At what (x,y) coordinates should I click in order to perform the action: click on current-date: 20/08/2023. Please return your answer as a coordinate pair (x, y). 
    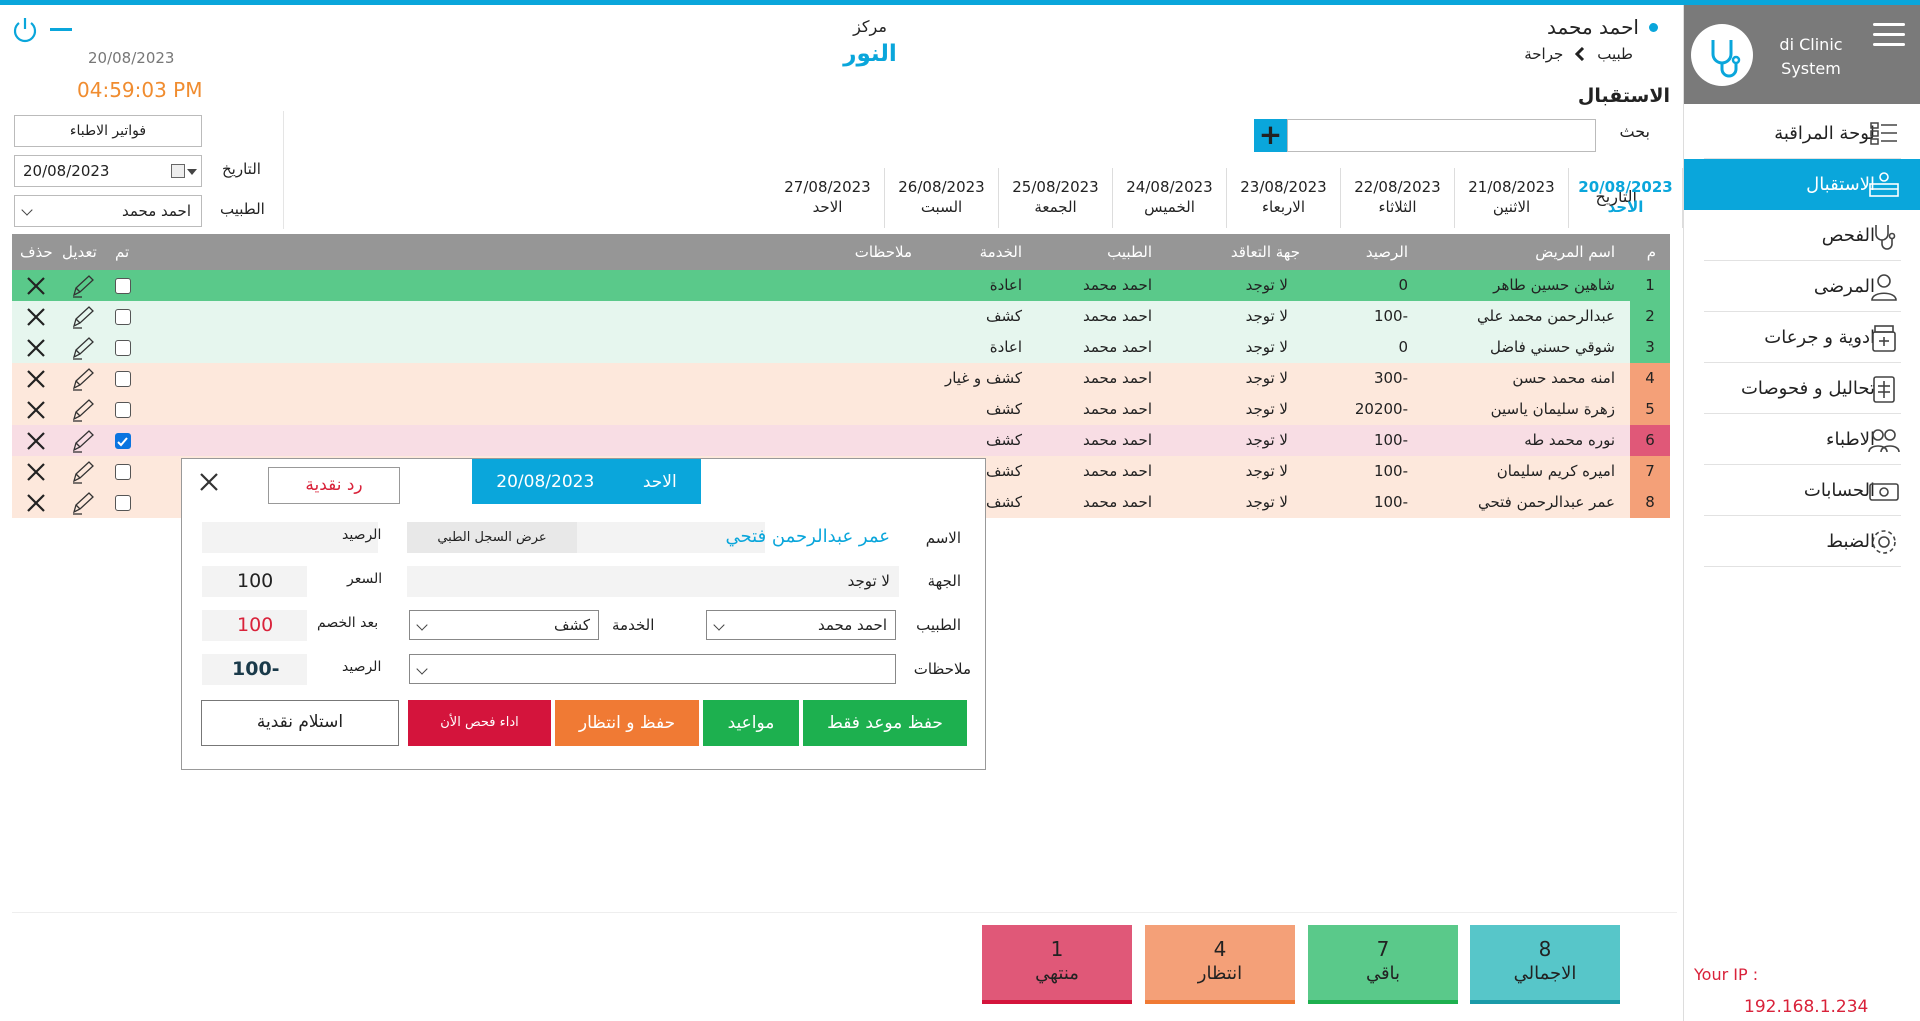
    Looking at the image, I should click on (131, 58).